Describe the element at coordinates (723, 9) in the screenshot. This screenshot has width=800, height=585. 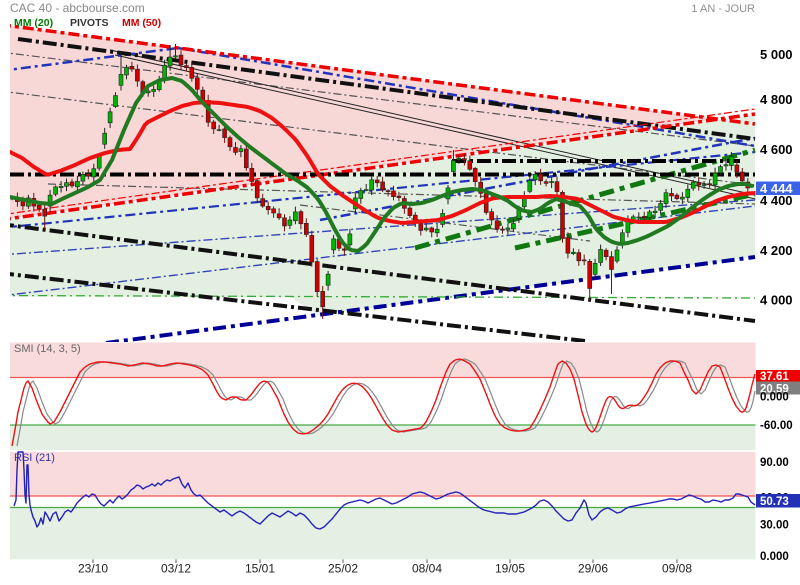
I see `svg-text: 1 AN - JOUR` at that location.